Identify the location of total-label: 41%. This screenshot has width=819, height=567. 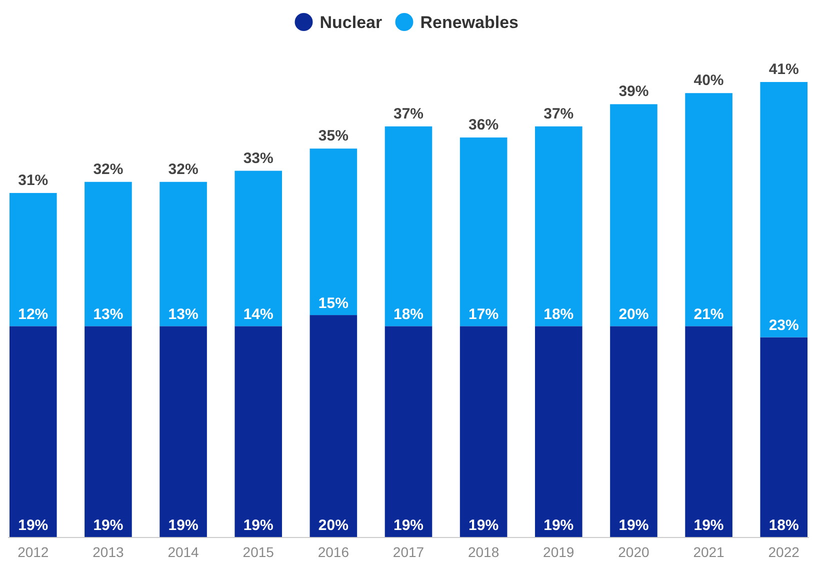
(783, 69).